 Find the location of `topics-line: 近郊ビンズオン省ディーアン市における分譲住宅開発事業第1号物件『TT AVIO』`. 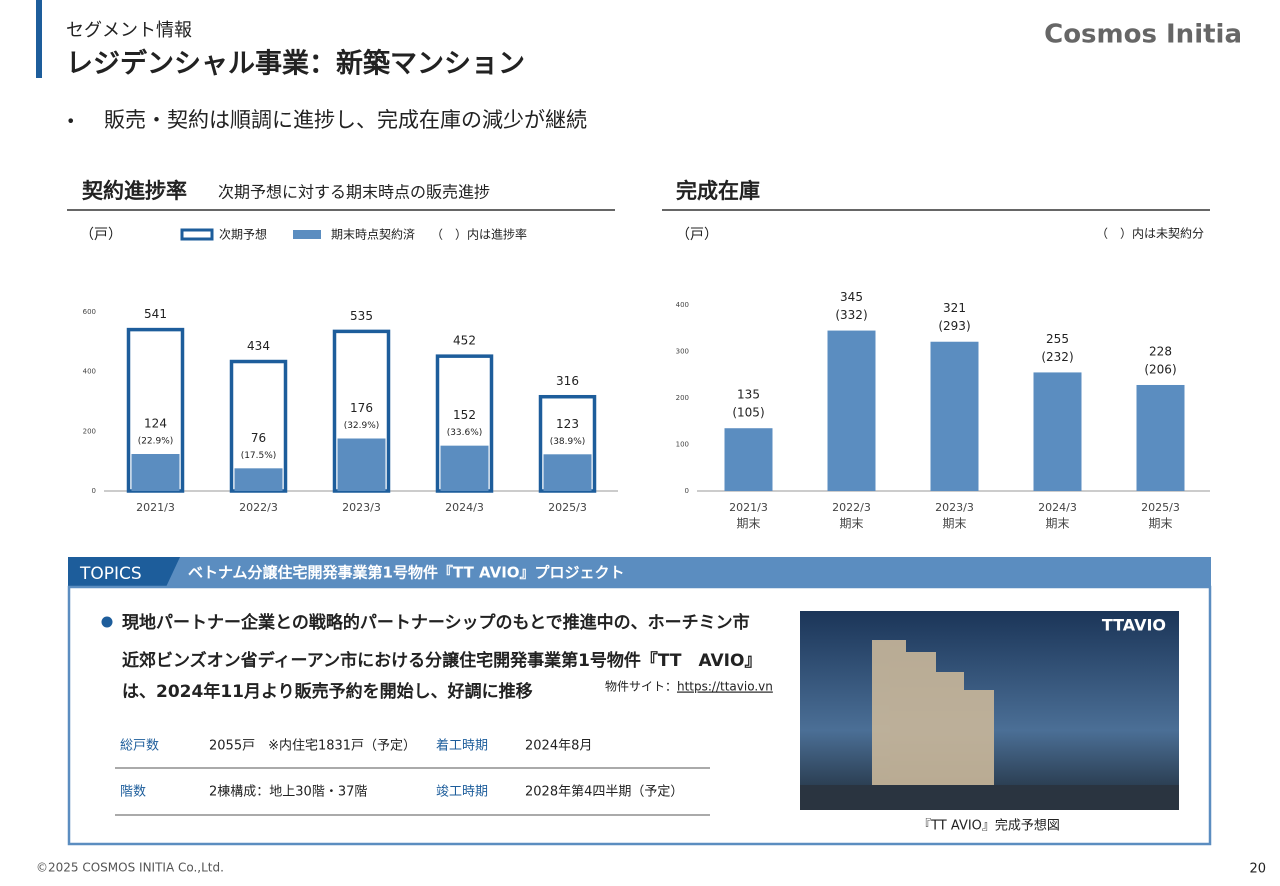

topics-line: 近郊ビンズオン省ディーアン市における分譲住宅開発事業第1号物件『TT AVIO』 is located at coordinates (441, 660).